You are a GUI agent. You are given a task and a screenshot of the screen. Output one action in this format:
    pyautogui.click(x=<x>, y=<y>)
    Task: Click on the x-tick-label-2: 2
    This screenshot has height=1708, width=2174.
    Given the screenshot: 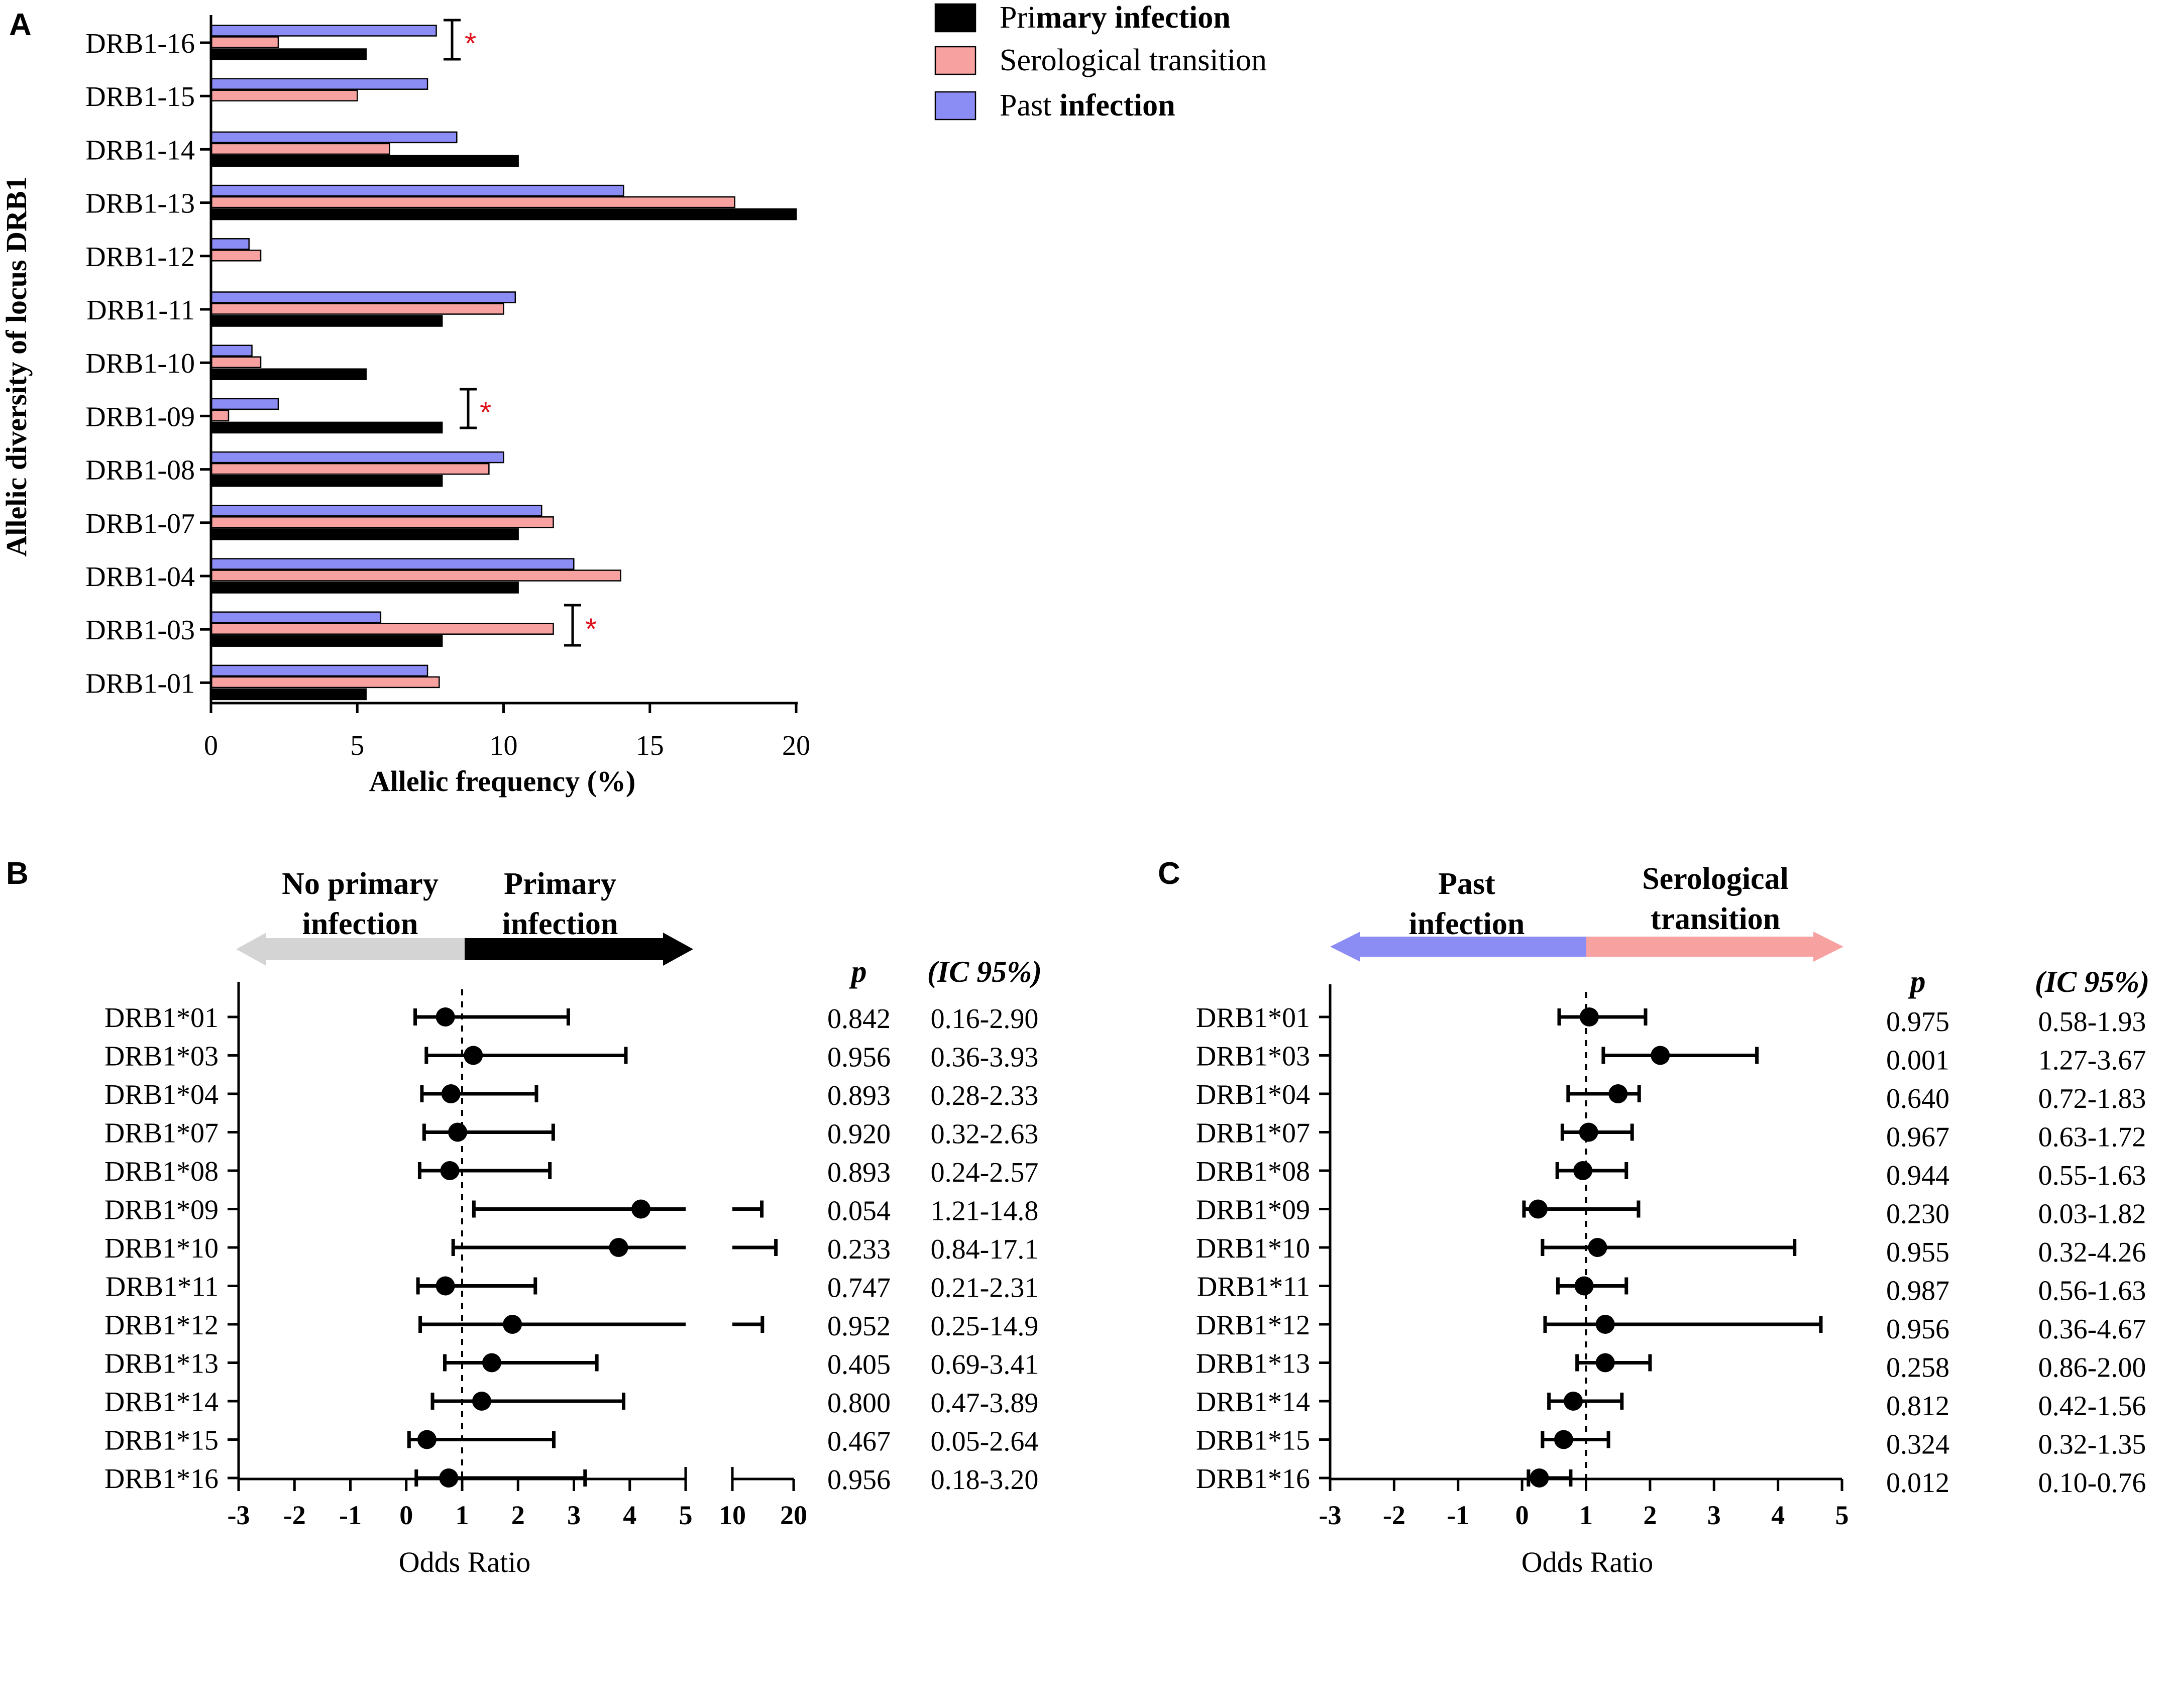 What is the action you would take?
    pyautogui.click(x=518, y=1515)
    